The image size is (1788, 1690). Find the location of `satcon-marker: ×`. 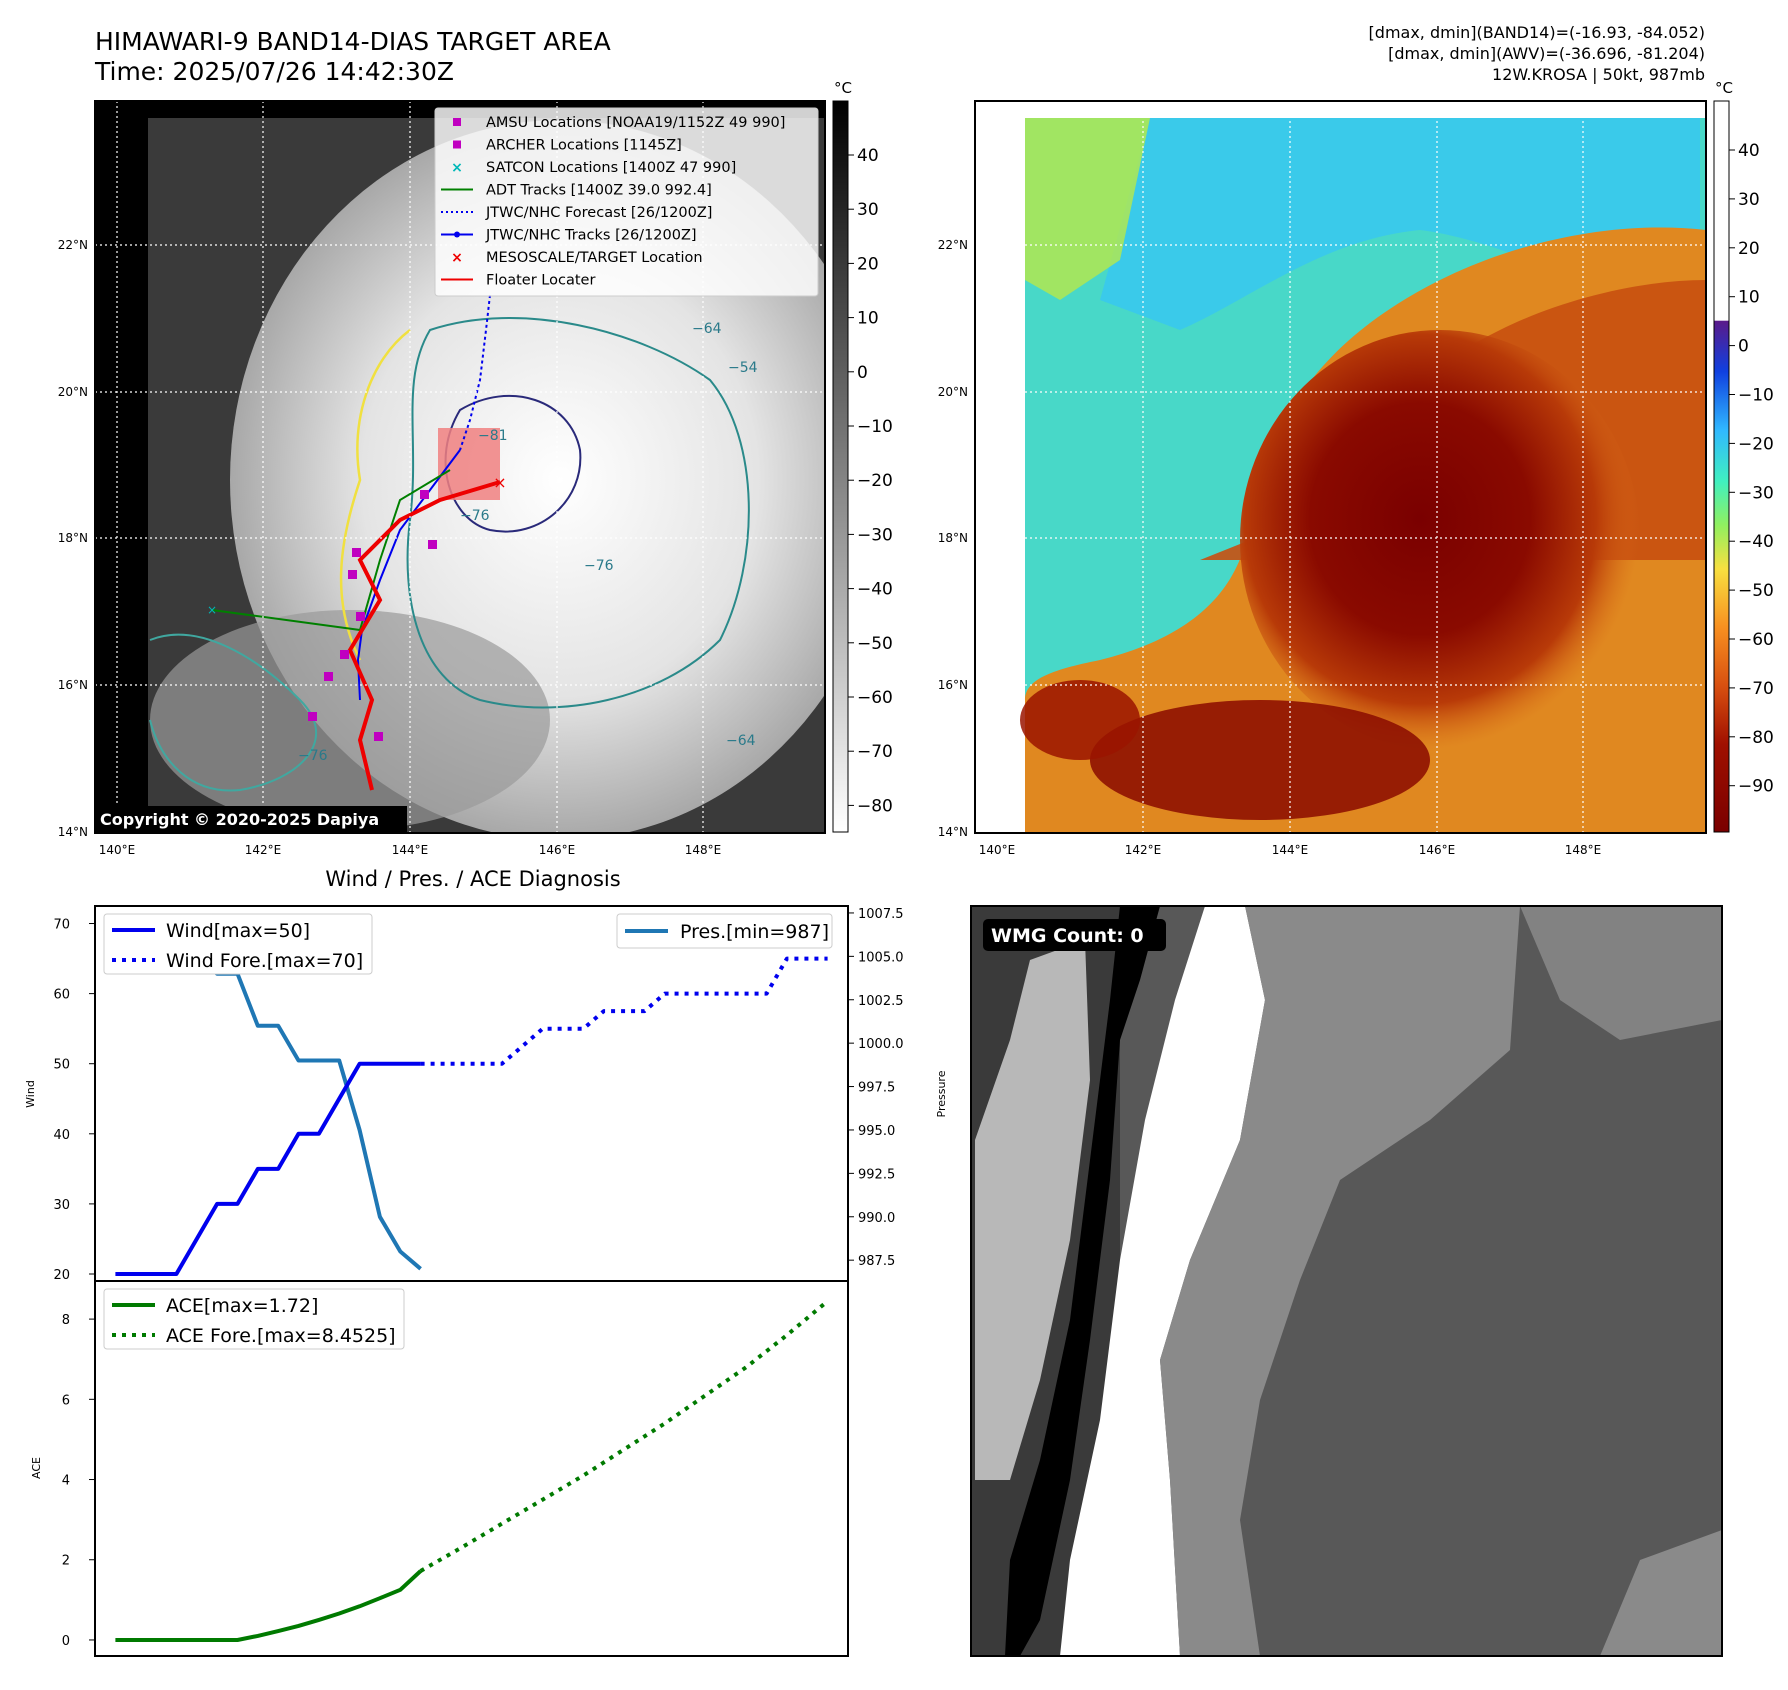

satcon-marker: × is located at coordinates (212, 610).